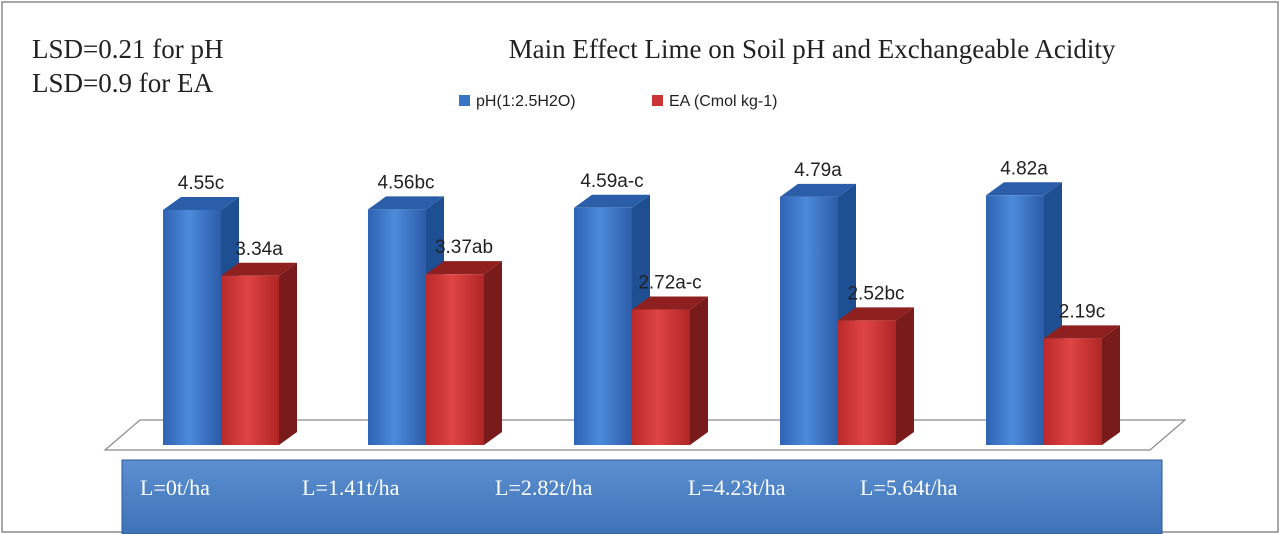 This screenshot has height=534, width=1280. I want to click on data-label-ea-3: 2.72a-c, so click(669, 283).